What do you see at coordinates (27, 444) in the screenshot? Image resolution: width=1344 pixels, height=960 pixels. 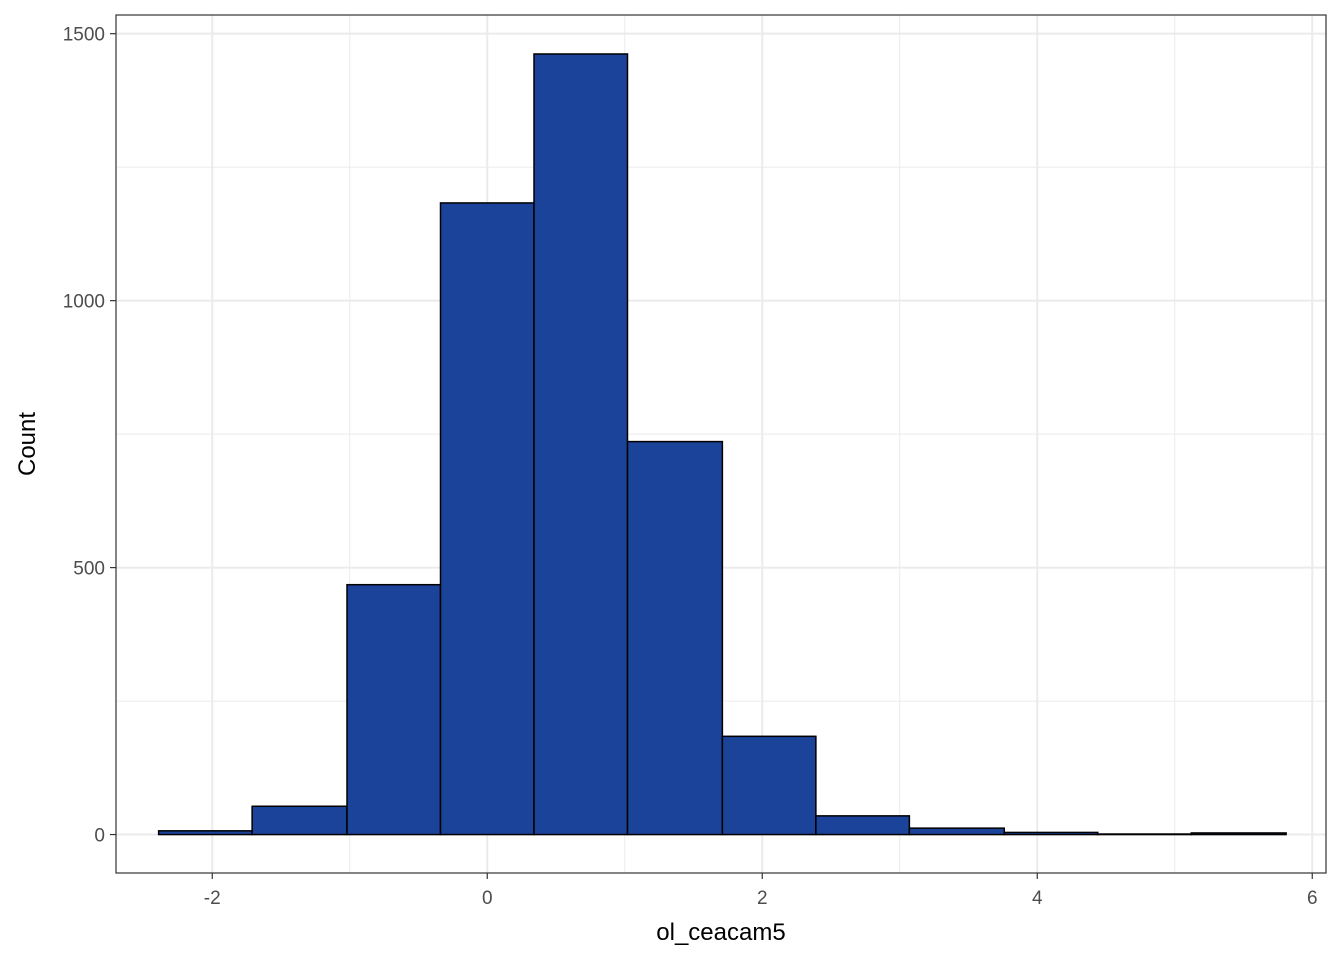 I see `y-axis-title: Count` at bounding box center [27, 444].